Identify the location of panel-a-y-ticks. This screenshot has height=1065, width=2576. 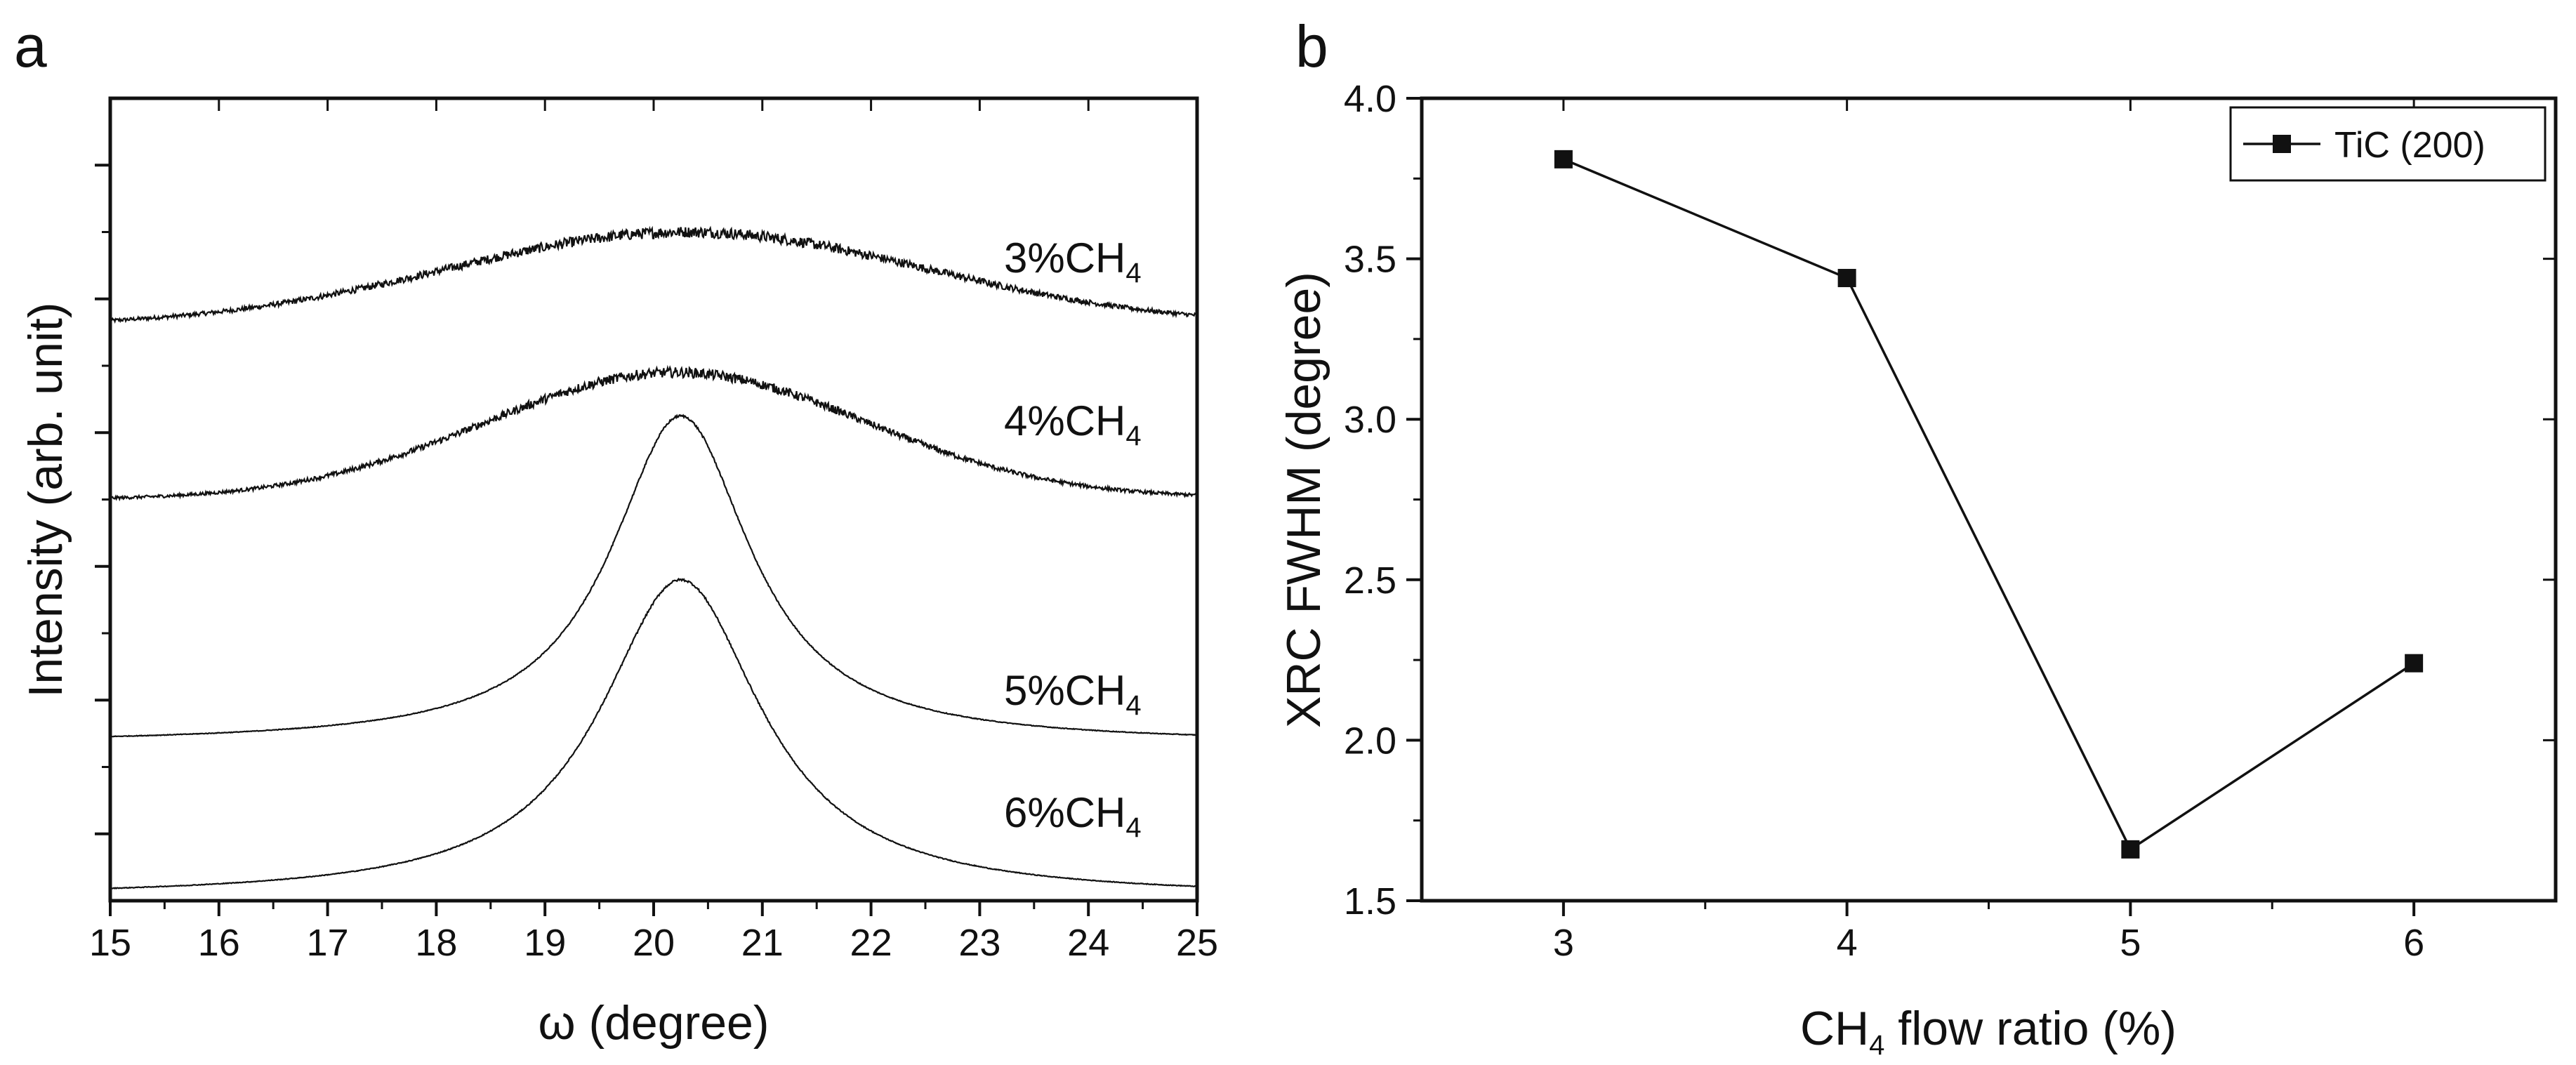
(103, 499).